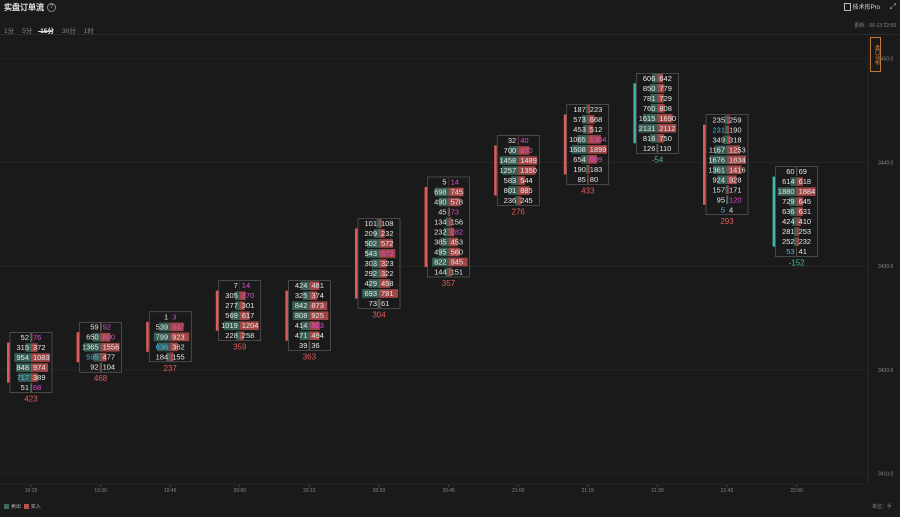  I want to click on buy-volume-label: 410, so click(805, 221).